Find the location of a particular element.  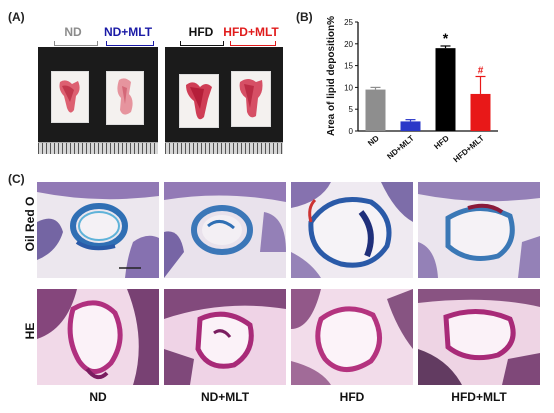

tissue-card-nd-mlt is located at coordinates (125, 98).